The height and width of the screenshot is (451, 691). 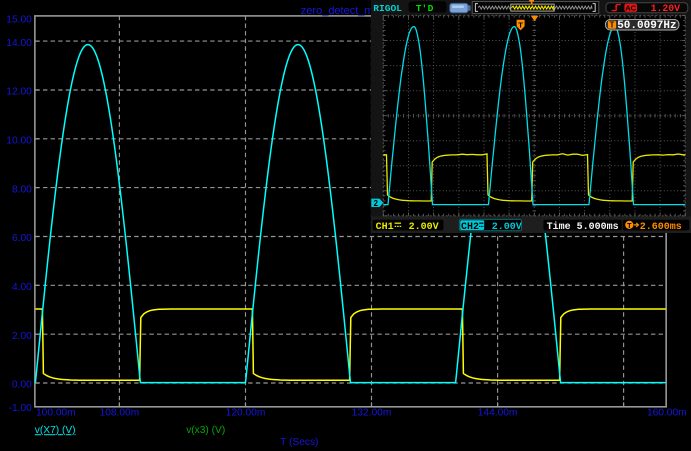 I want to click on svg-text: T', so click(x=422, y=8).